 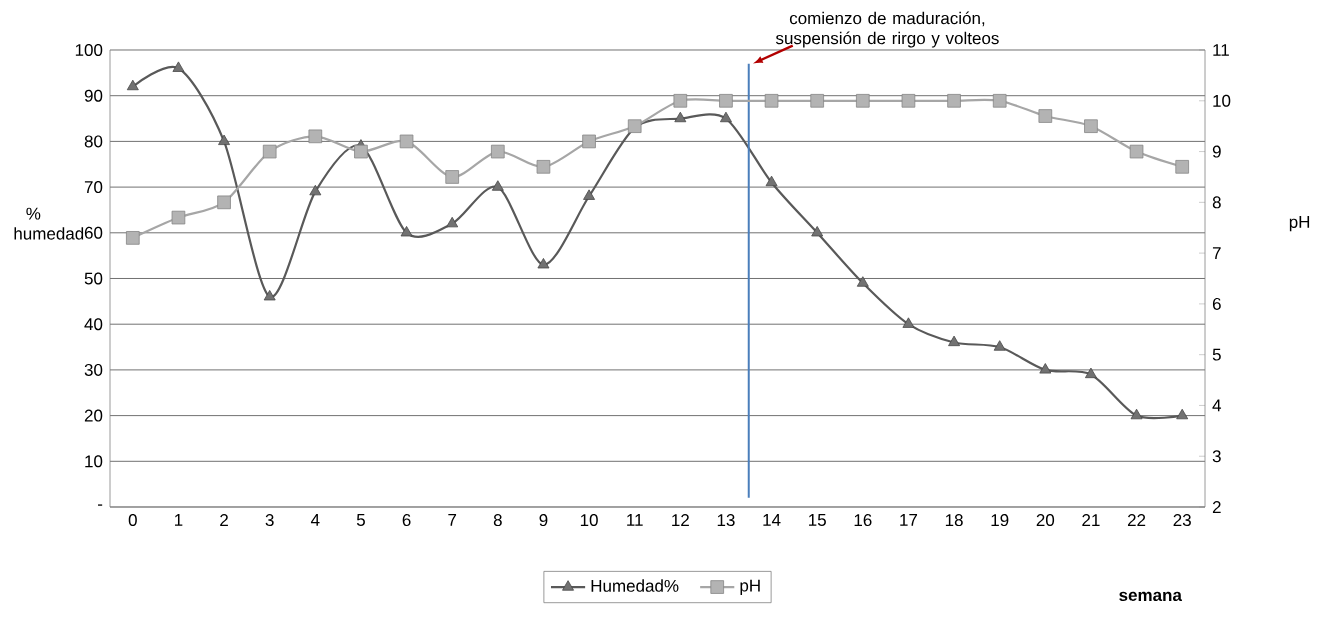 What do you see at coordinates (93, 415) in the screenshot?
I see `y-tick-label: 20` at bounding box center [93, 415].